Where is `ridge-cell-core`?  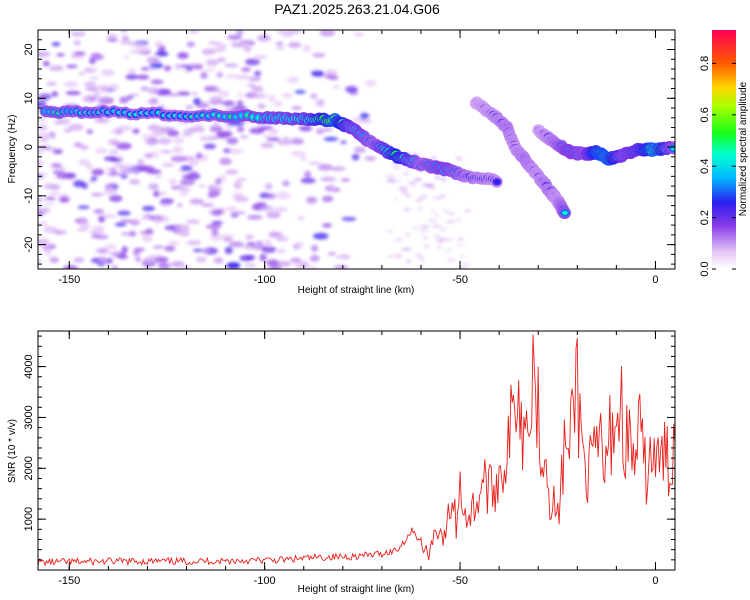
ridge-cell-core is located at coordinates (497, 181).